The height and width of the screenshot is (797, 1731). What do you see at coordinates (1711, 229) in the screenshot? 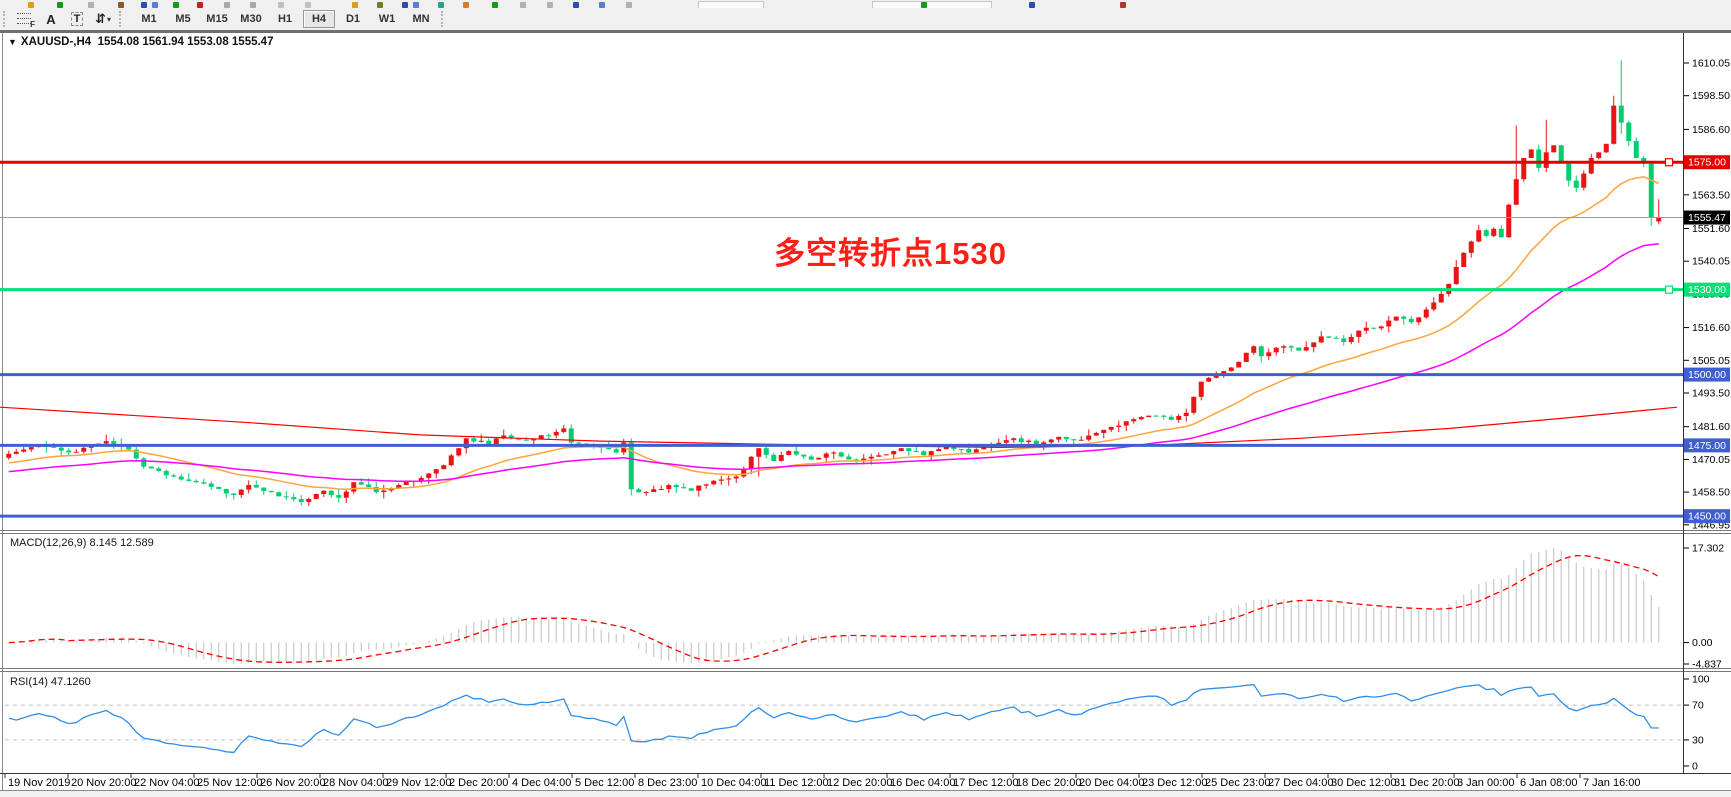
I see `price-tick: 1551.60` at bounding box center [1711, 229].